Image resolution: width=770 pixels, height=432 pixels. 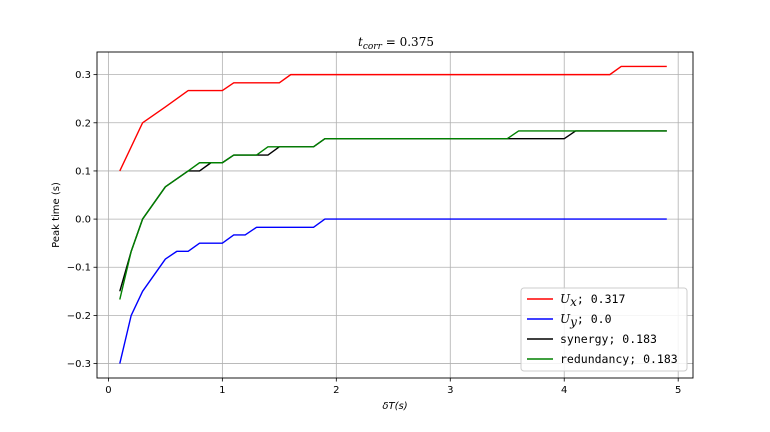 What do you see at coordinates (83, 123) in the screenshot?
I see `y-tick-label: 0.2` at bounding box center [83, 123].